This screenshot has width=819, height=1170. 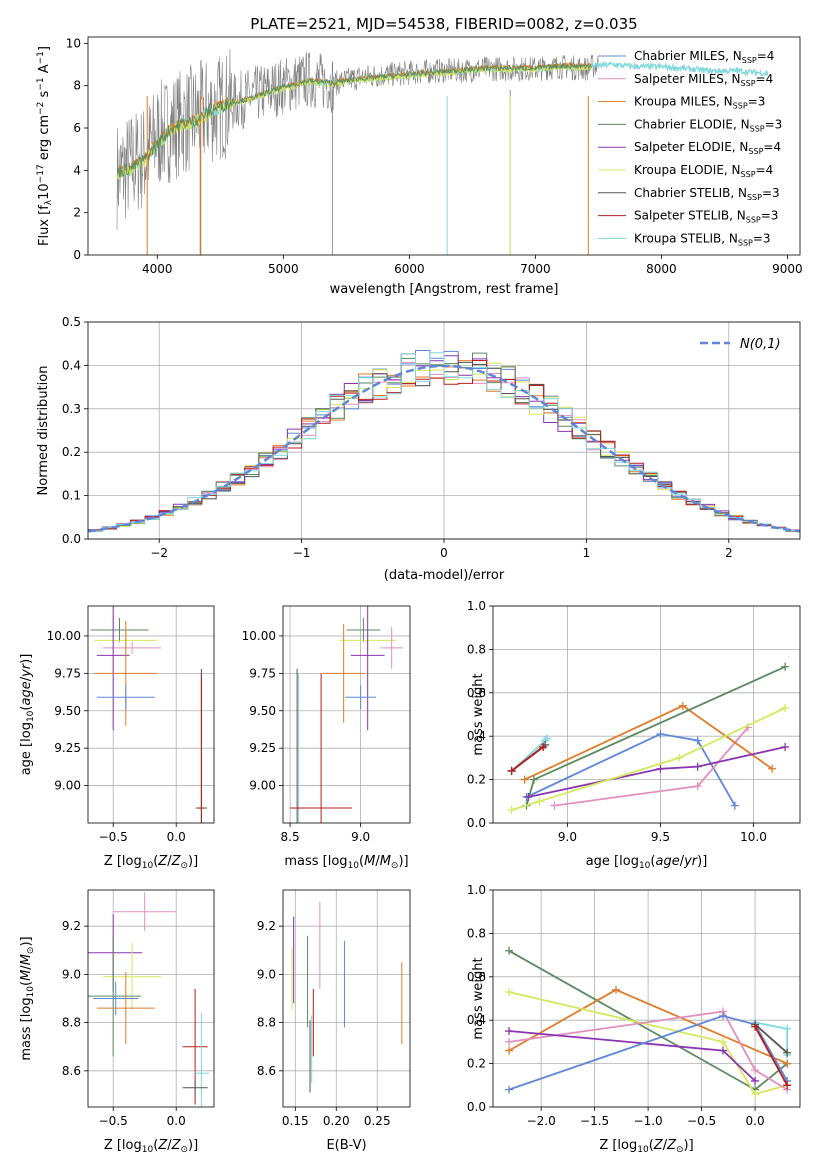 What do you see at coordinates (377, 1121) in the screenshot?
I see `x-tick-label: 0.25` at bounding box center [377, 1121].